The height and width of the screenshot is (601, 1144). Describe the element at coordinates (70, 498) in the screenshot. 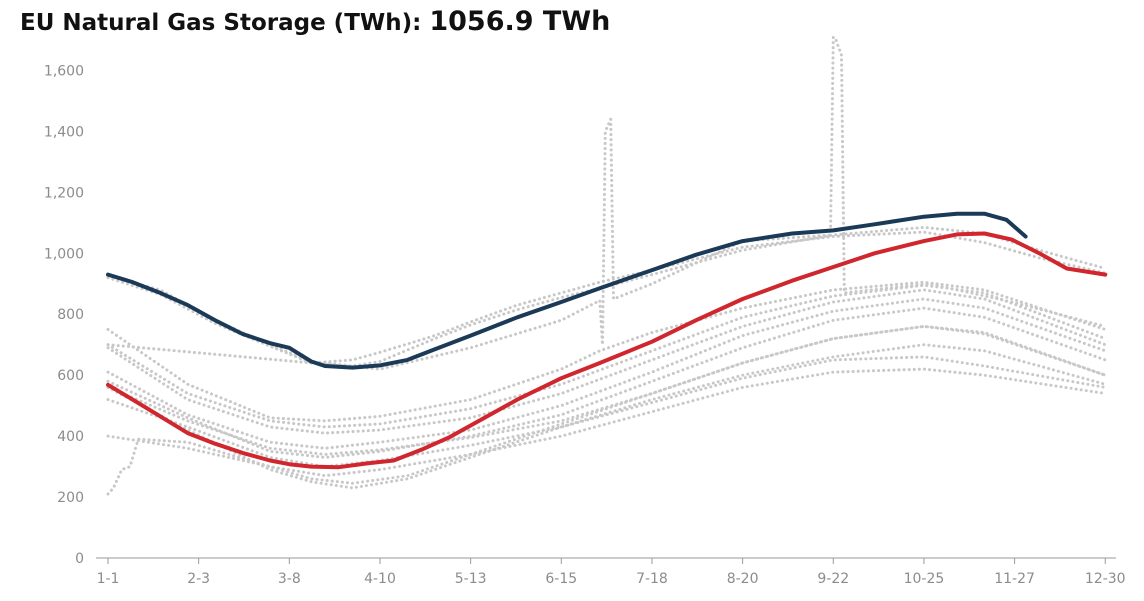

I see `y-tick-label: 200` at that location.